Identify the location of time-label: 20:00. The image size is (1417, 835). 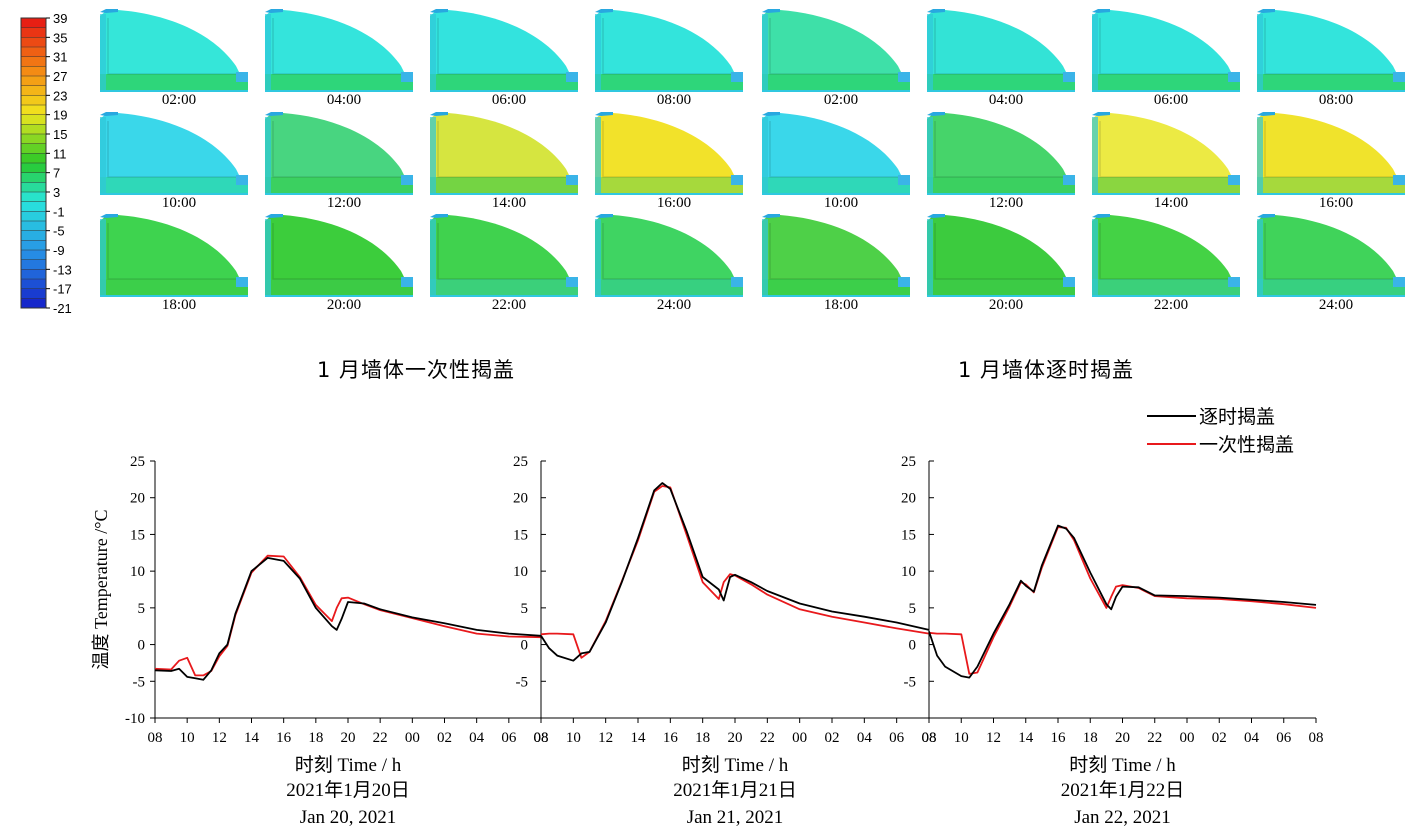
(1006, 305).